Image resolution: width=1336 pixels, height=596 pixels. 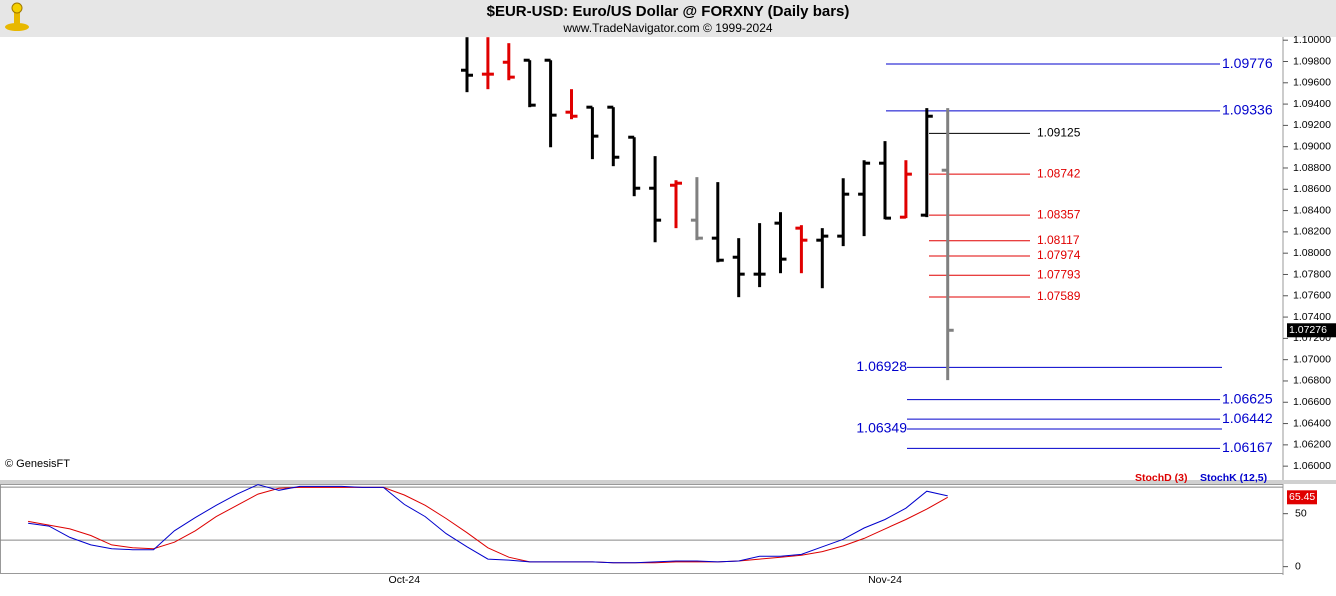 What do you see at coordinates (1247, 398) in the screenshot?
I see `level-label: 1.06625` at bounding box center [1247, 398].